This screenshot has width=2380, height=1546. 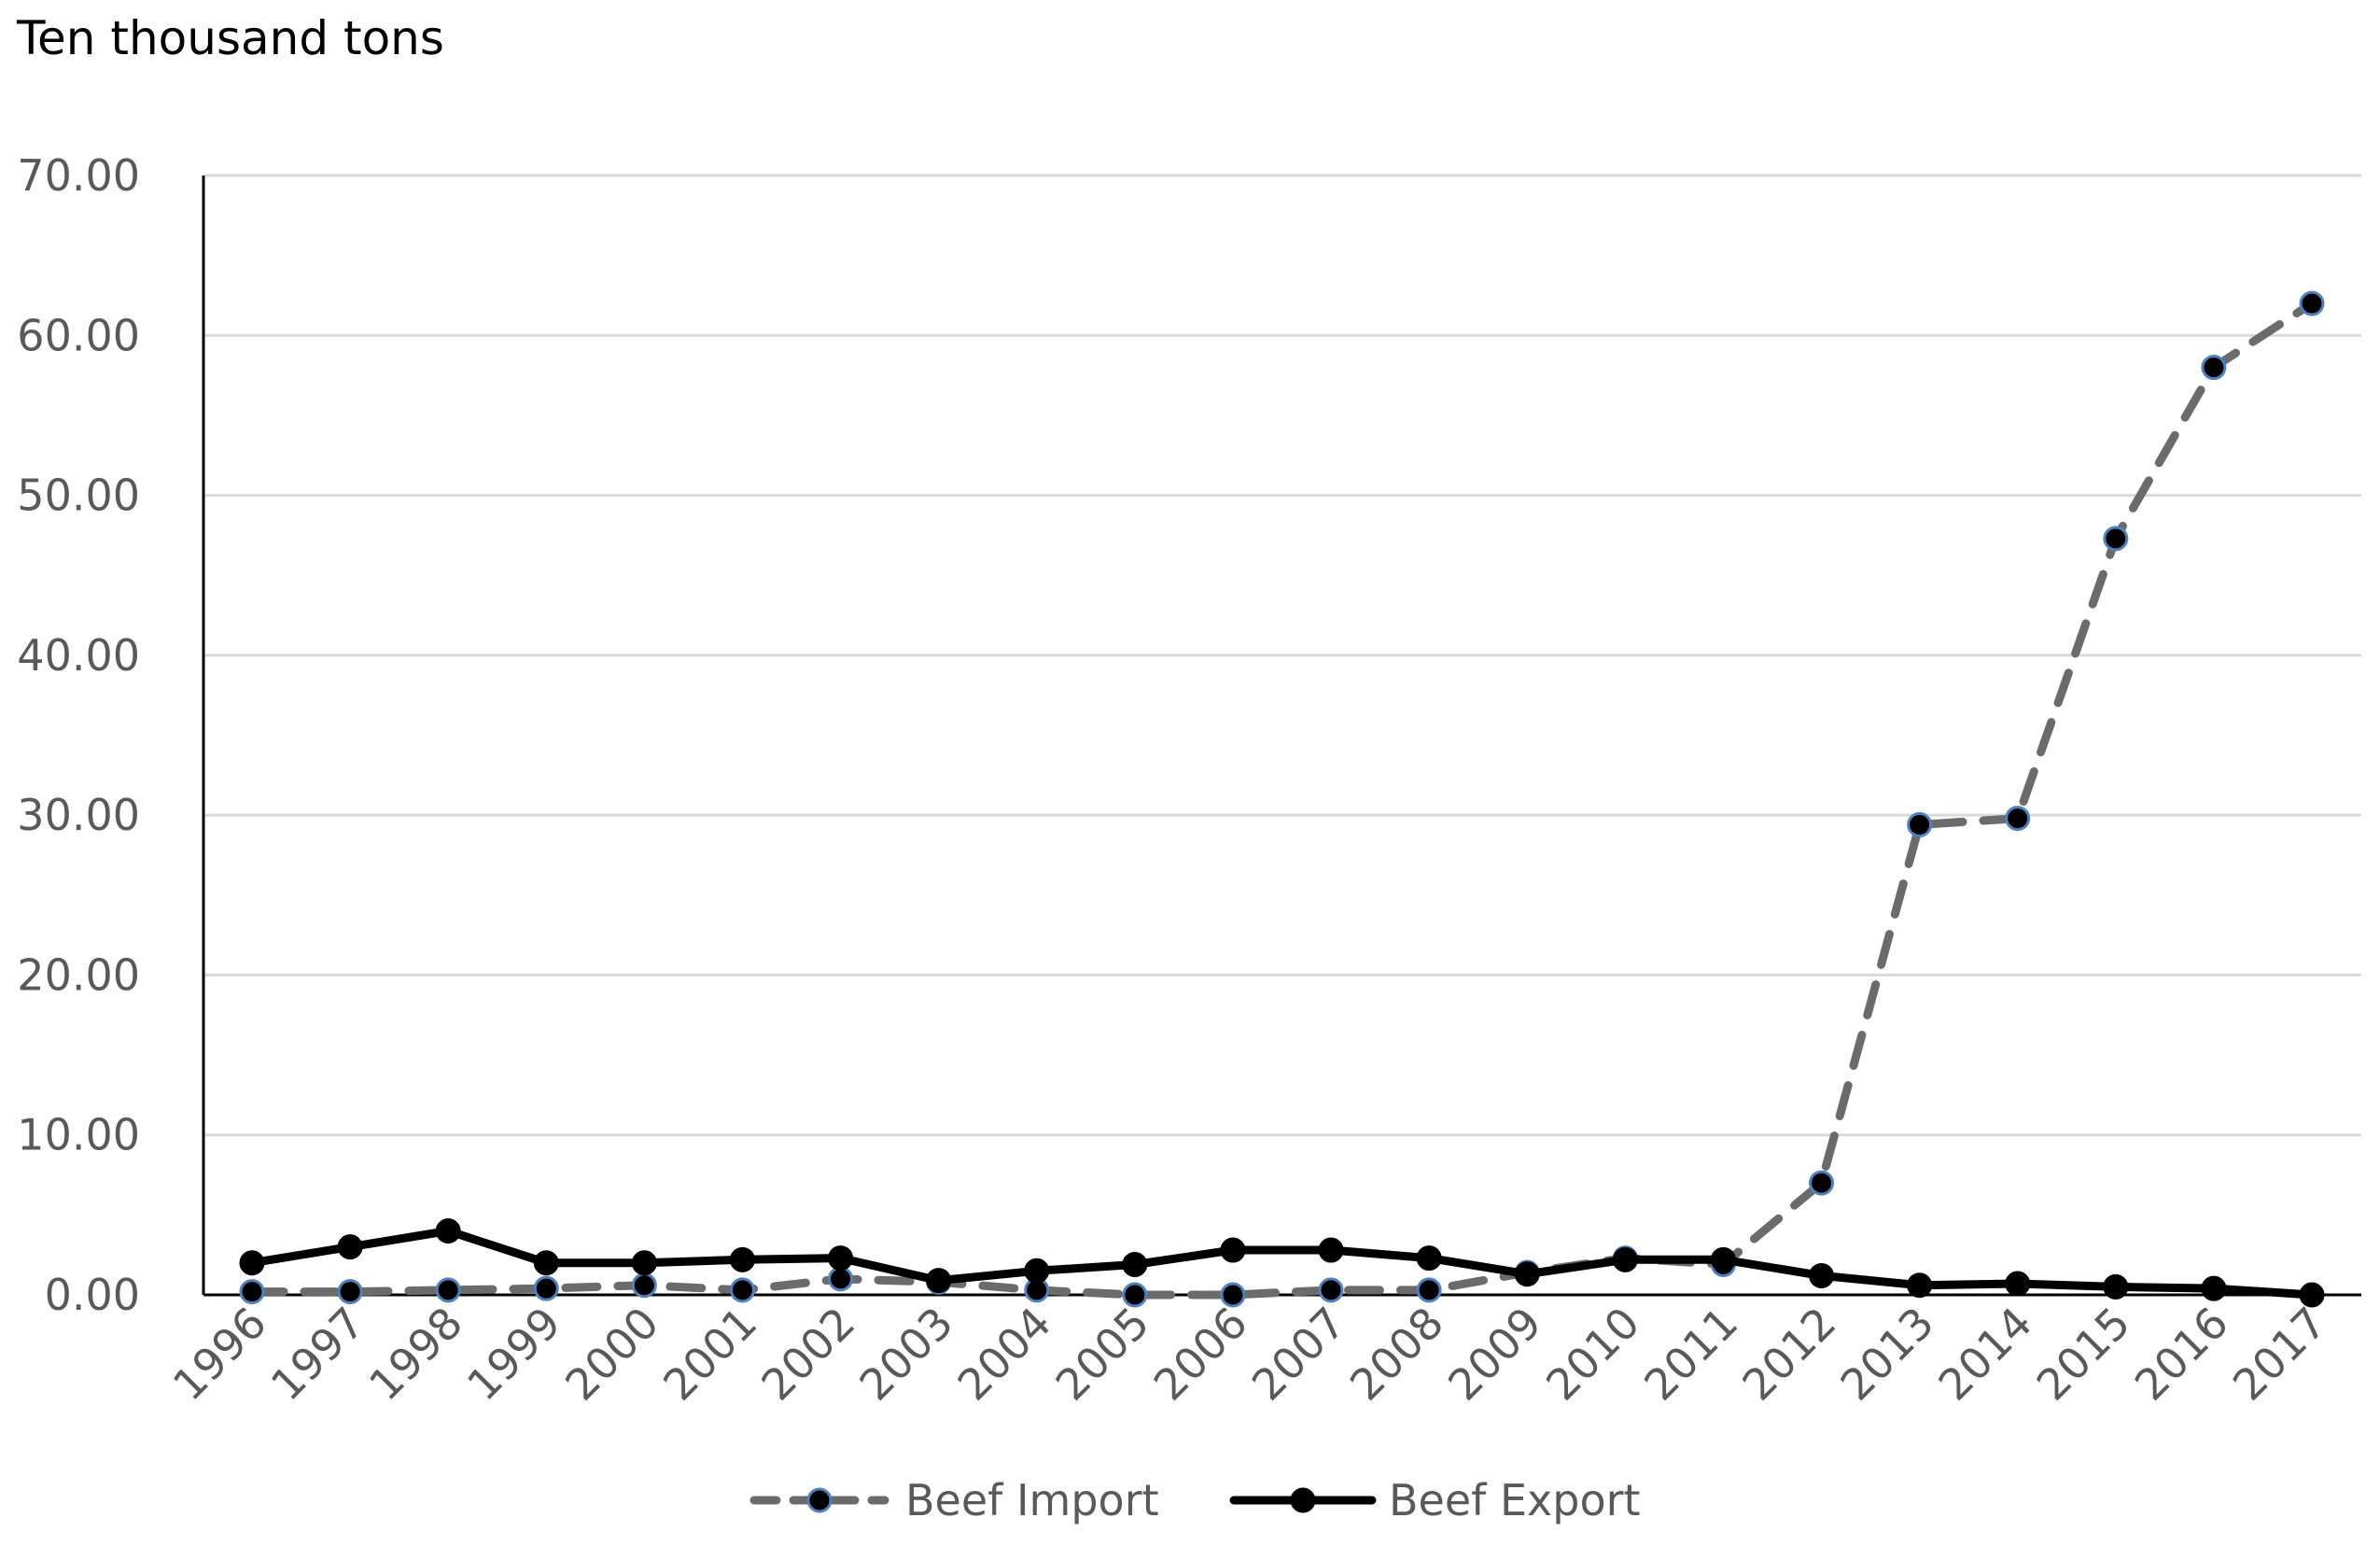 I want to click on x-tick-label: 1999, so click(x=513, y=1354).